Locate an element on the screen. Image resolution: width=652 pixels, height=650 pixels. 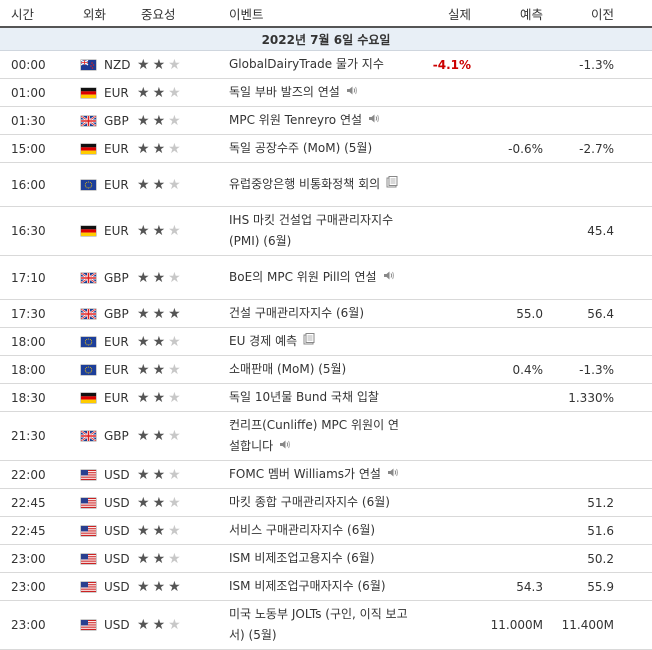
event-title: ISM 비제조업구매자지수 (6월) is located at coordinates (307, 586).